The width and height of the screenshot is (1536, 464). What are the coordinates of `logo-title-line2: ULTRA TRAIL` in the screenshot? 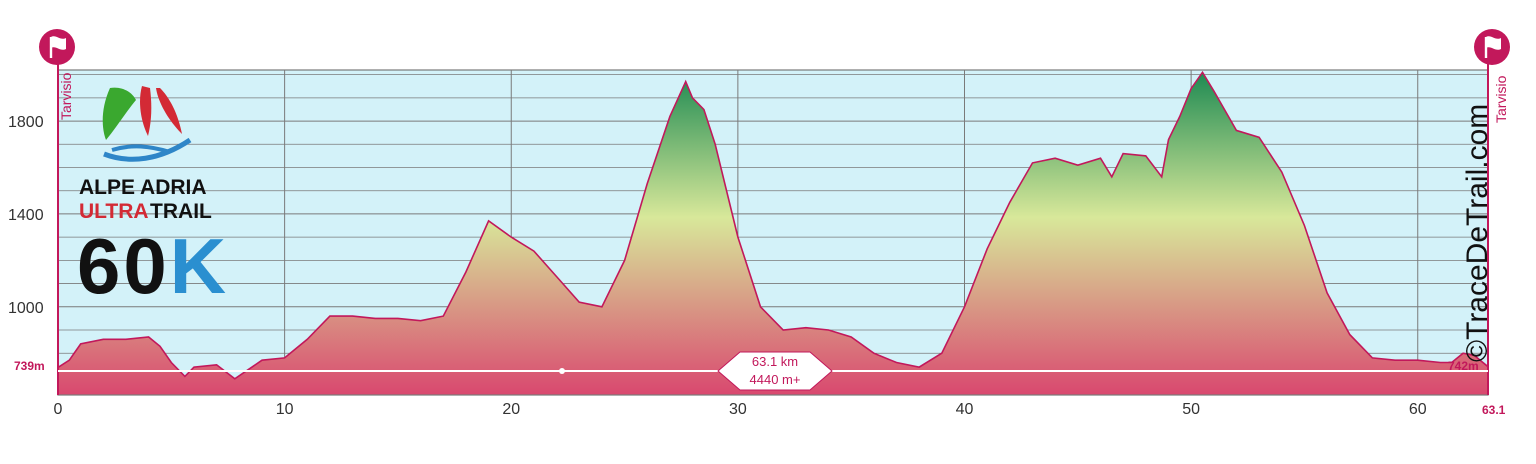 It's located at (145, 211).